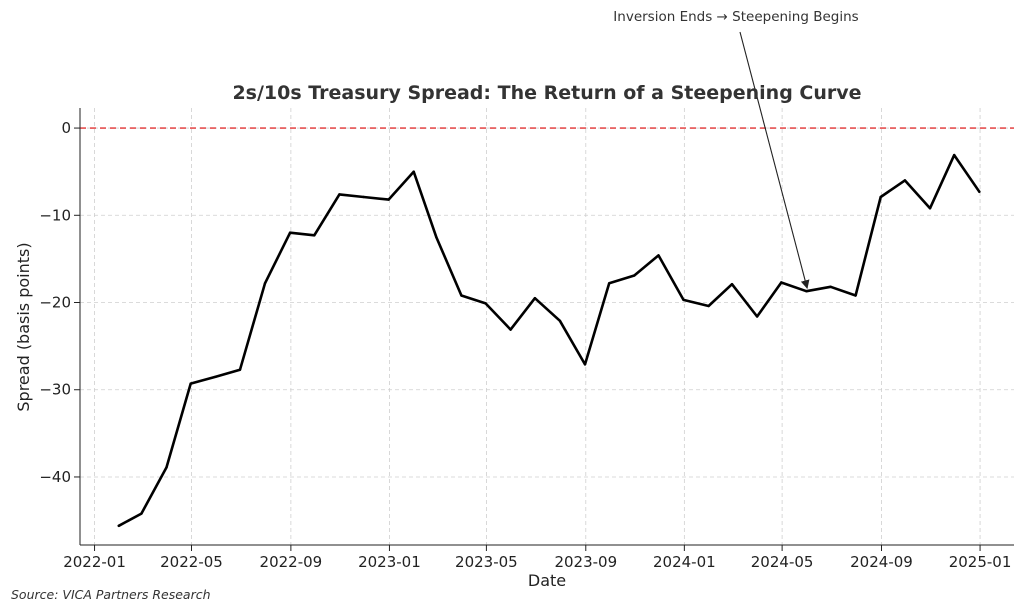 The image size is (1024, 615). I want to click on annotation-text: Inversion Ends → Steepening Begins, so click(735, 17).